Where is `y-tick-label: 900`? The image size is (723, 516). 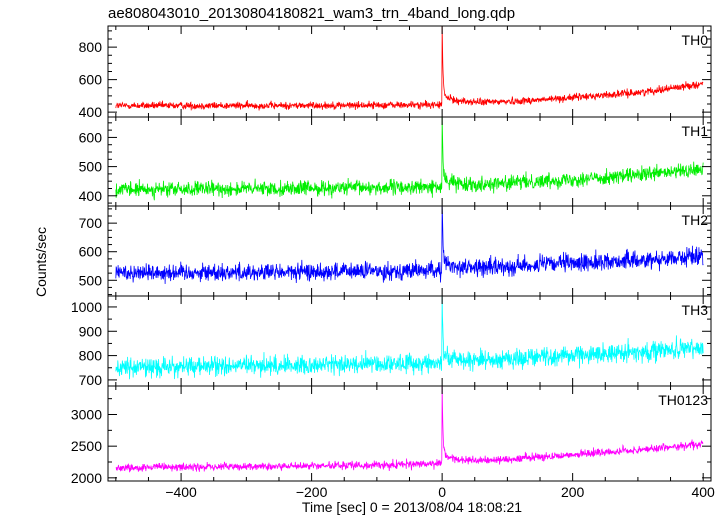 y-tick-label: 900 is located at coordinates (91, 331).